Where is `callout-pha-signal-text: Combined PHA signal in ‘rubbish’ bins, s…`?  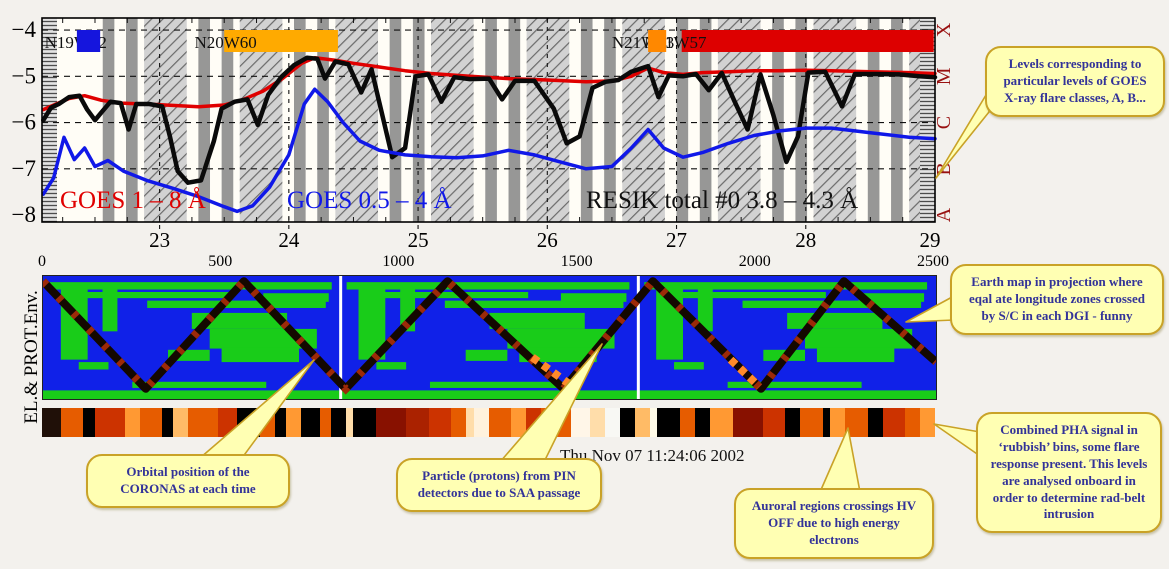 callout-pha-signal-text: Combined PHA signal in ‘rubbish’ bins, s… is located at coordinates (1069, 472).